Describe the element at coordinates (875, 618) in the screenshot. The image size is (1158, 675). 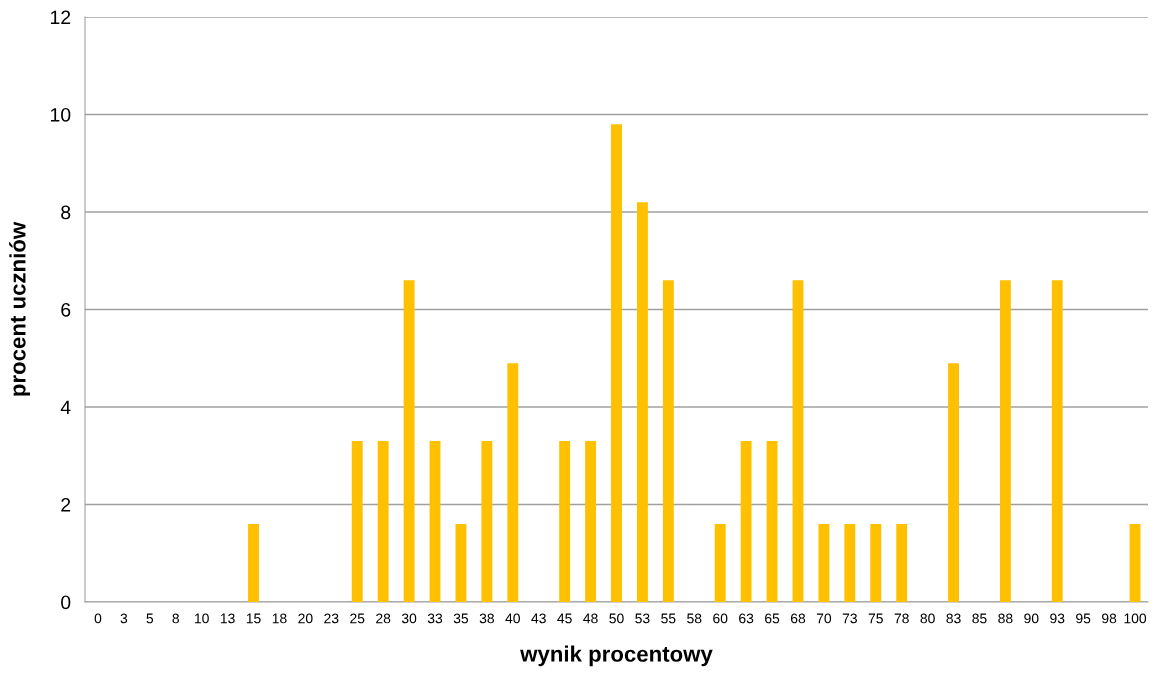
I see `x-tick-label: 75` at that location.